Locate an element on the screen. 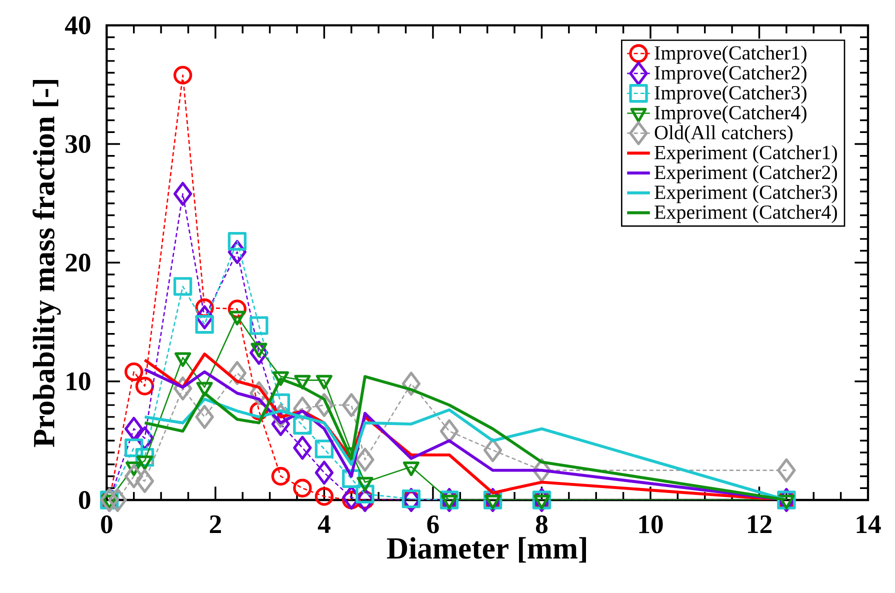 Image resolution: width=895 pixels, height=593 pixels. legend-label: Improve(Catcher1) is located at coordinates (730, 55).